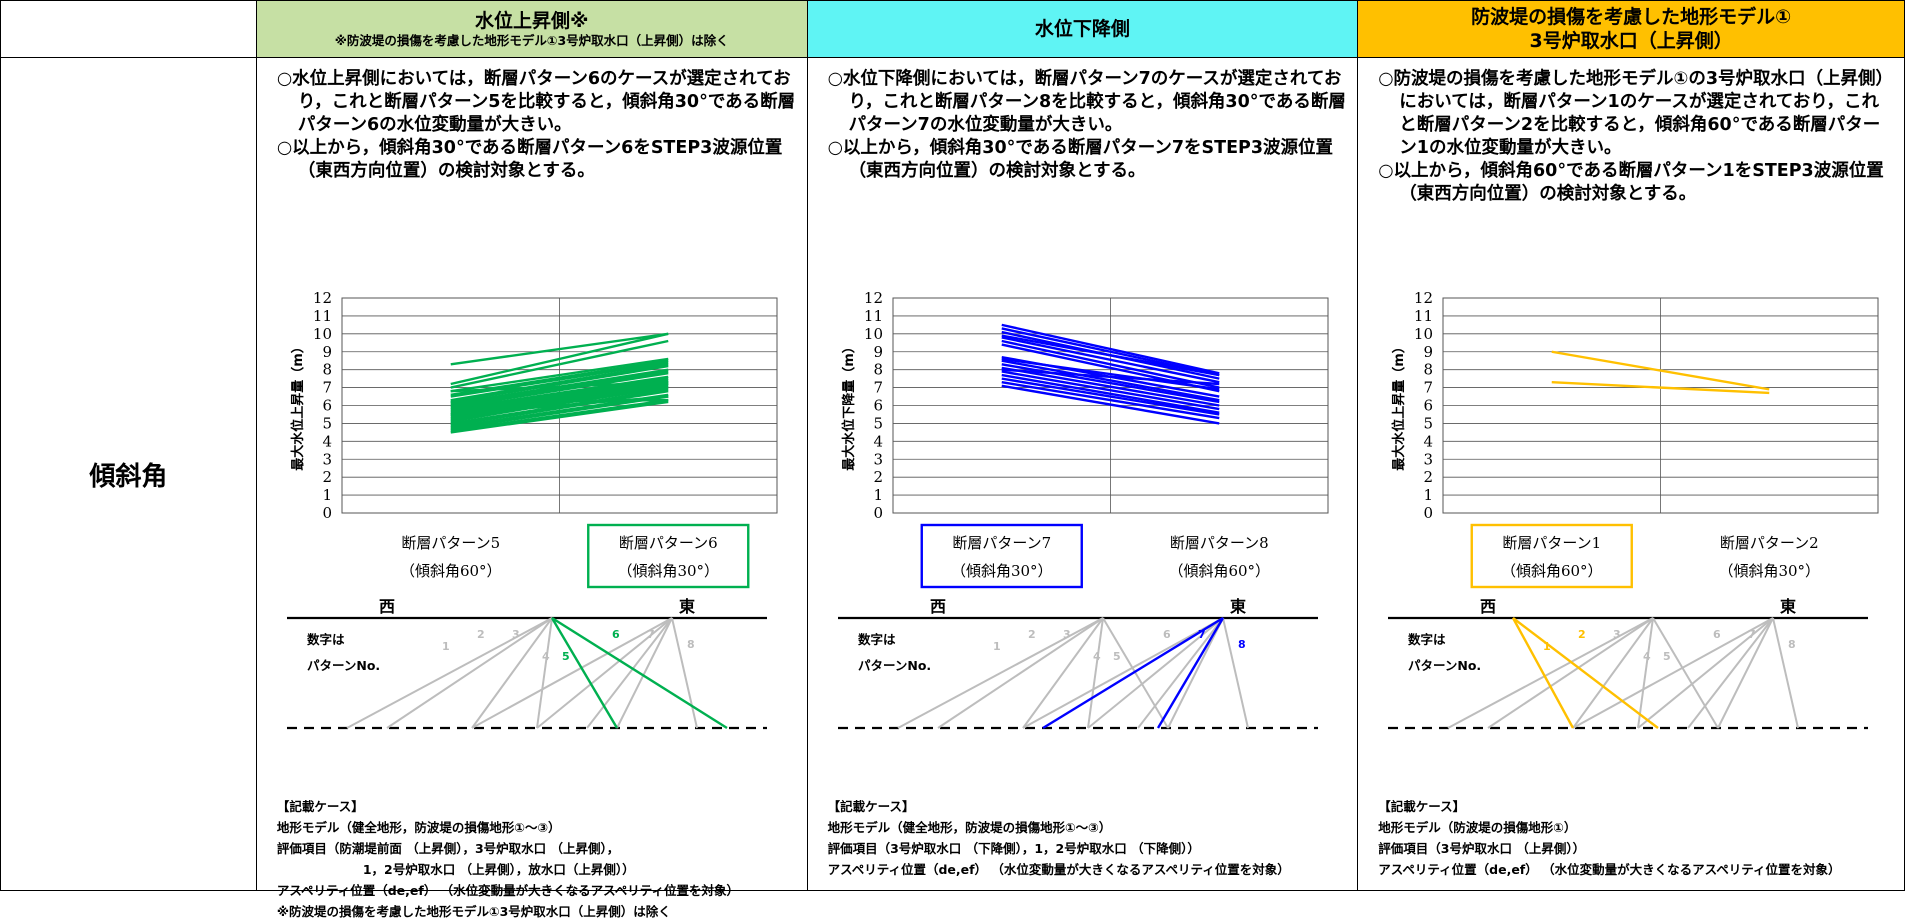  Describe the element at coordinates (1488, 606) in the screenshot. I see `west-label: 西` at that location.